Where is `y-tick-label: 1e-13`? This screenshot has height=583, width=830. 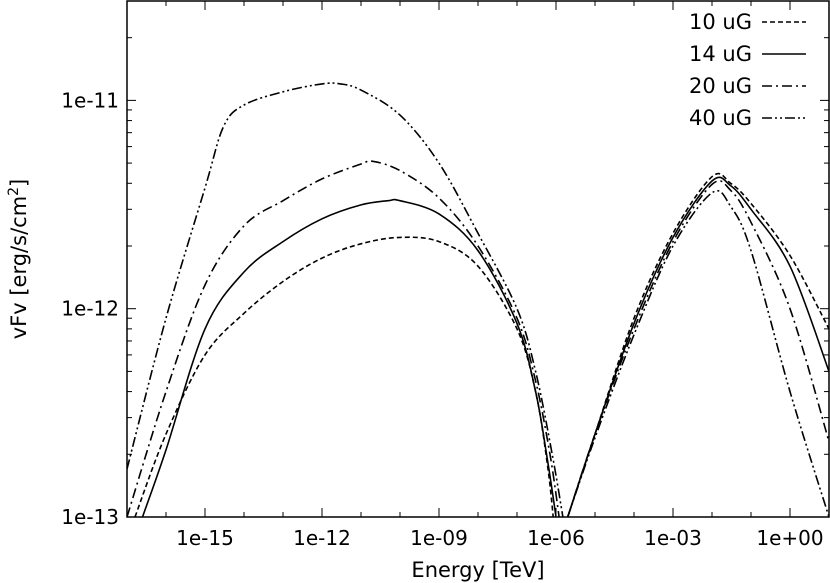 y-tick-label: 1e-13 is located at coordinates (90, 517).